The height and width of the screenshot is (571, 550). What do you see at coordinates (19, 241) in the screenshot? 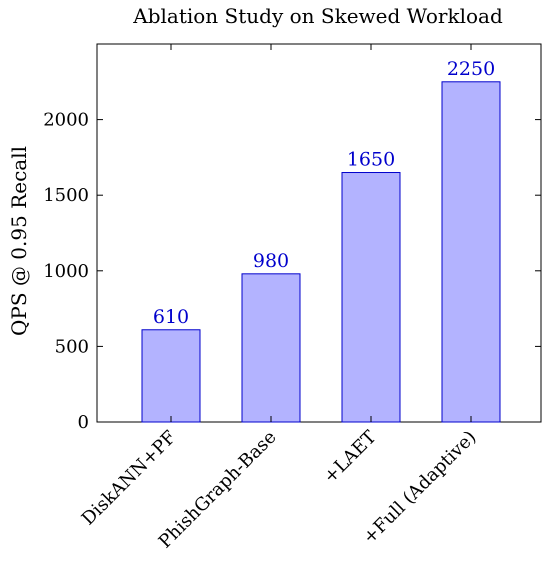
I see `y-axis-label: QPS @ 0.95 Recall` at bounding box center [19, 241].